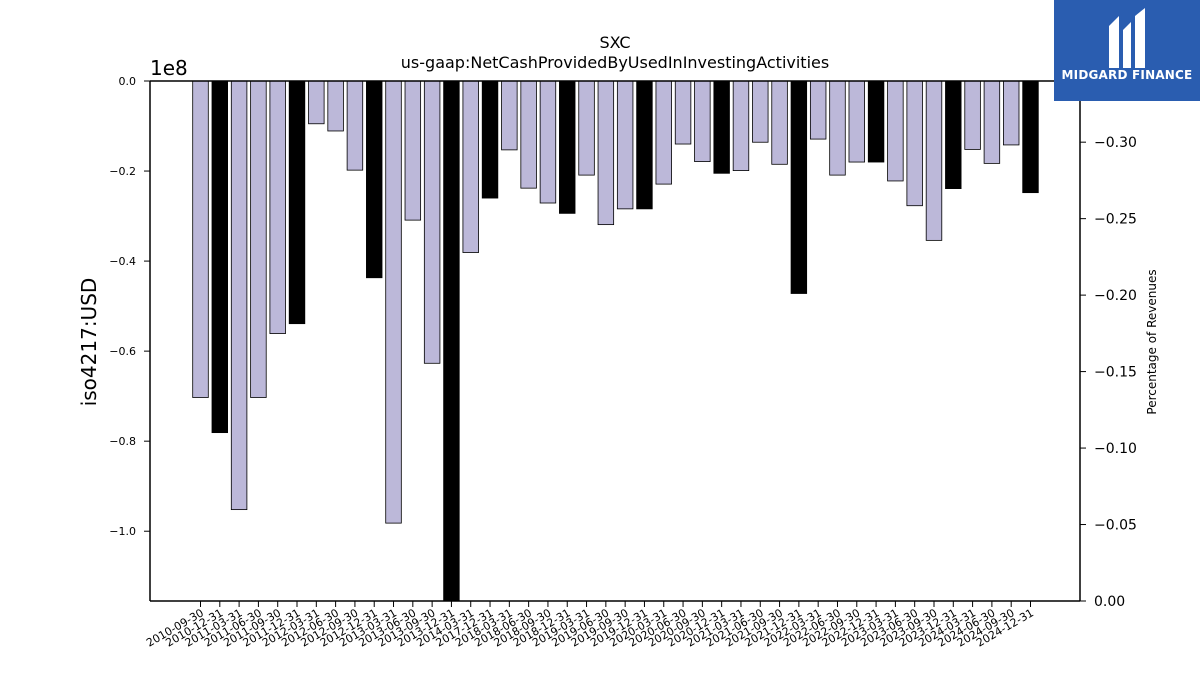 This screenshot has height=675, width=1200. Describe the element at coordinates (122, 531) in the screenshot. I see `y-tick-label: −1.0` at that location.